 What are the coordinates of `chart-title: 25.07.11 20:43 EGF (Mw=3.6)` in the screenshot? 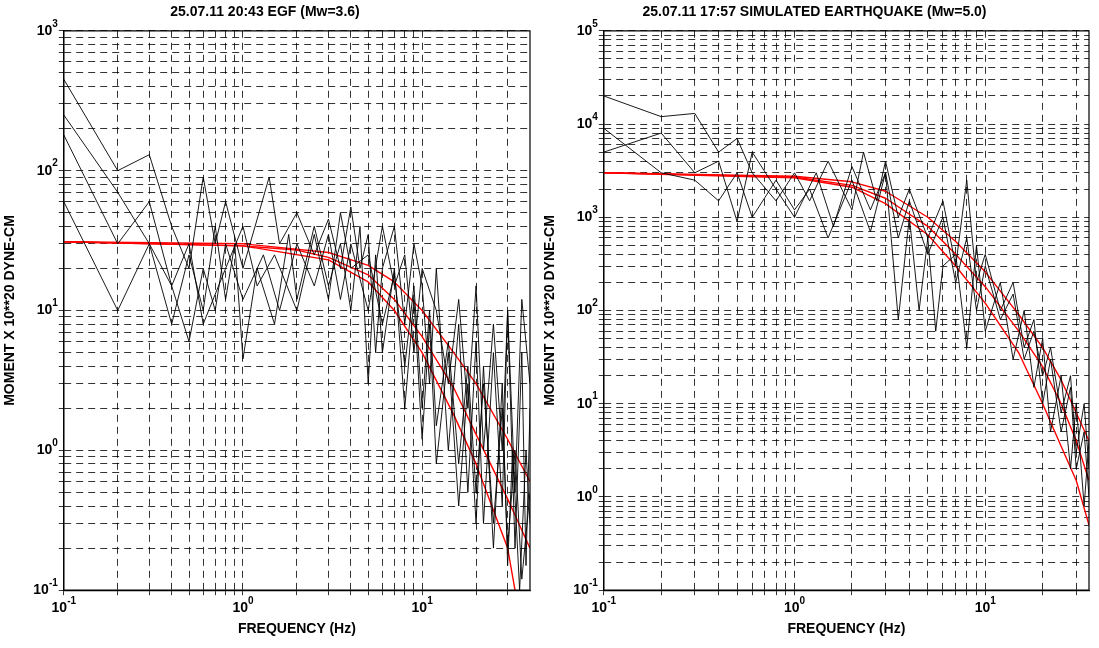 It's located at (265, 11).